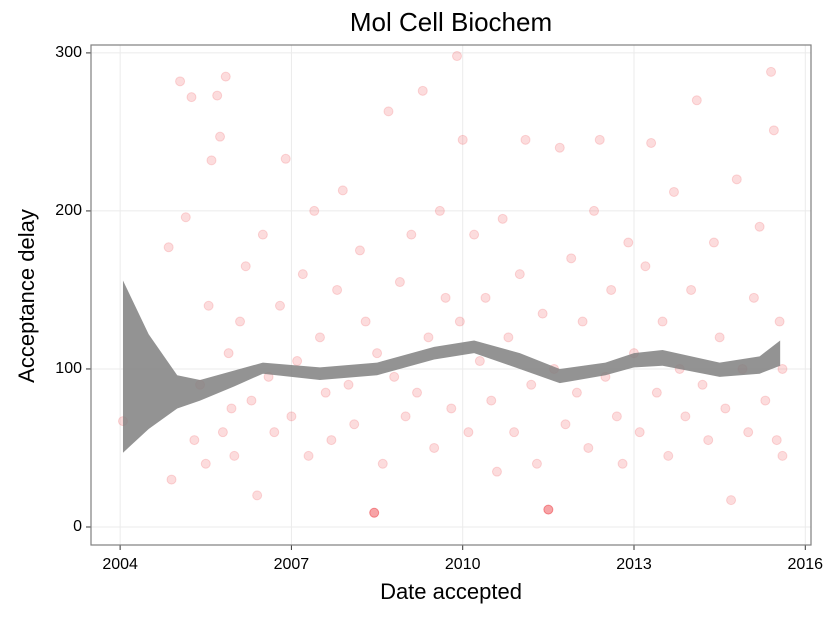 The width and height of the screenshot is (825, 623). What do you see at coordinates (805, 564) in the screenshot?
I see `x-tick-label: 2016` at bounding box center [805, 564].